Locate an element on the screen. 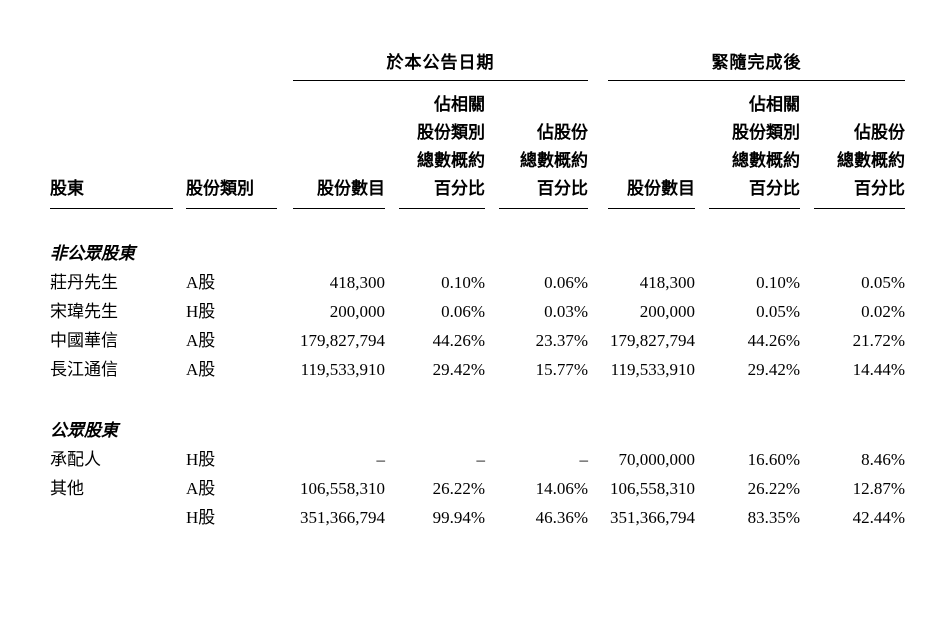  pct-total-after: 0.05% is located at coordinates (883, 282).